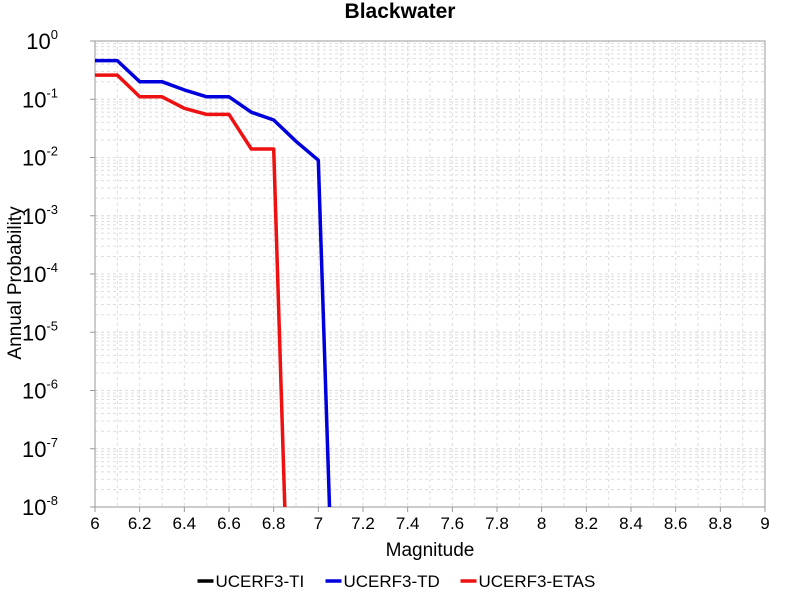 The width and height of the screenshot is (800, 600). I want to click on x-tick-label: 7.2, so click(363, 523).